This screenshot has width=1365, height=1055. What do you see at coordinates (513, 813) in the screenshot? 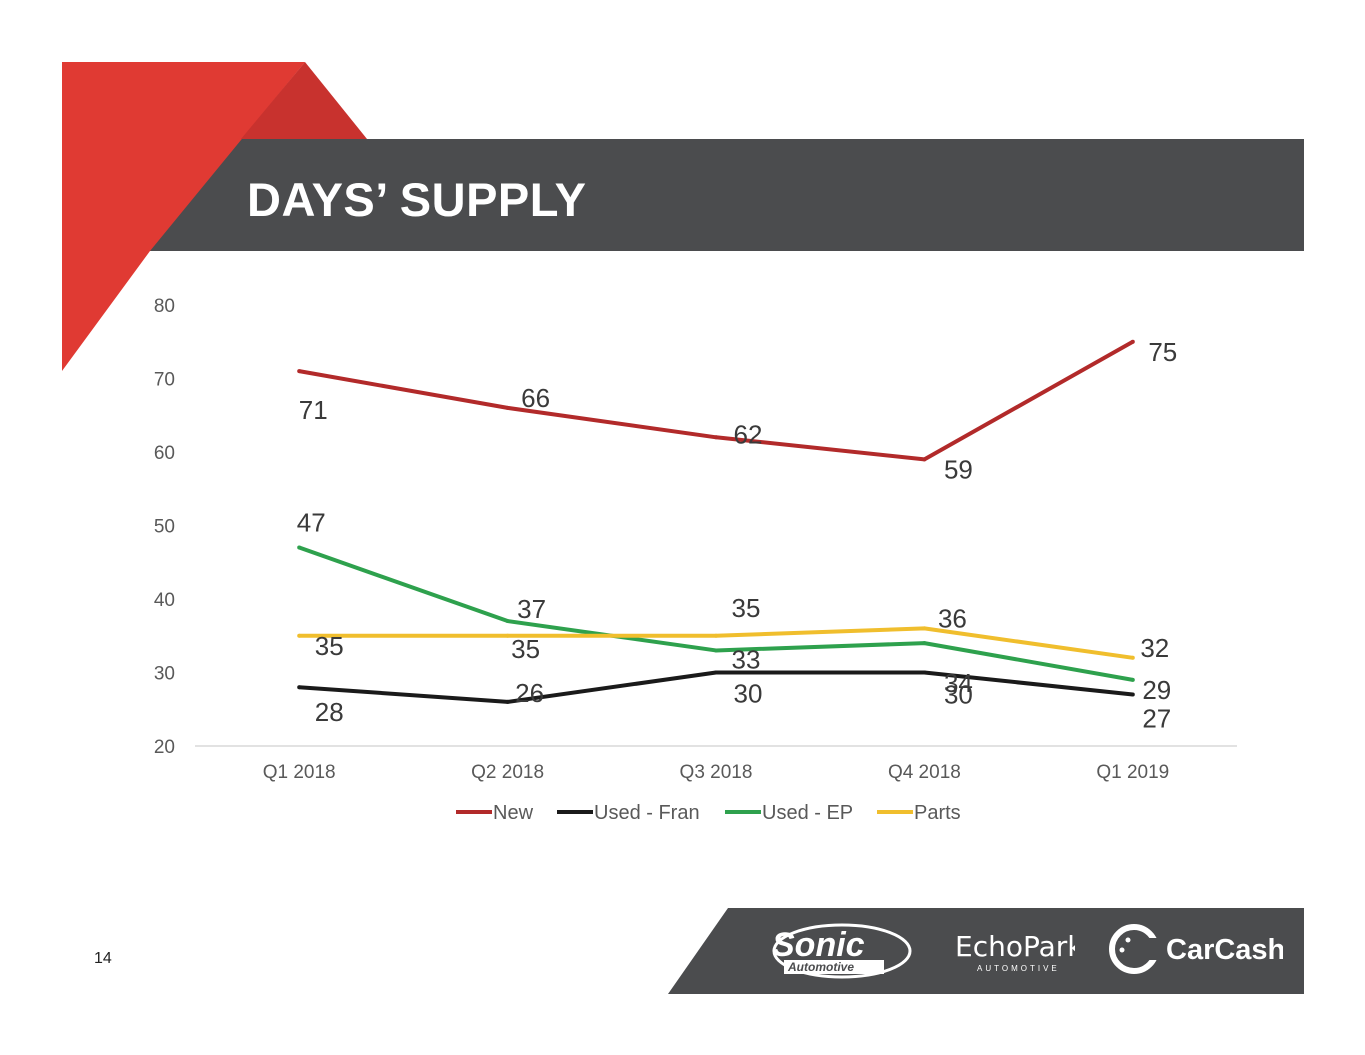
I see `legend-label-new: New` at bounding box center [513, 813].